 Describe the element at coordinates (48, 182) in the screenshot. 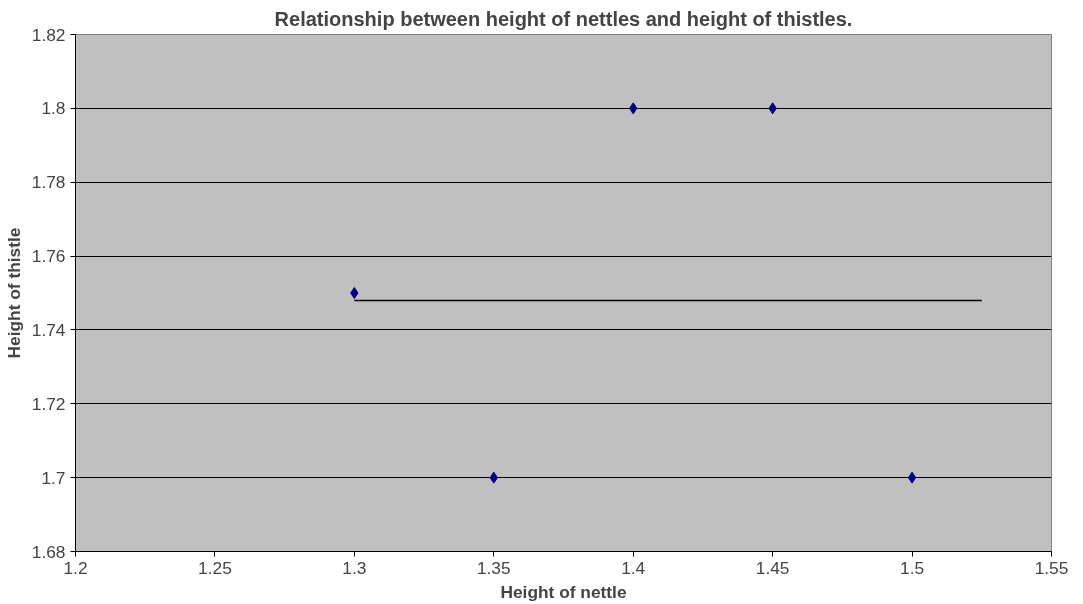

I see `y-tick-label: 1.78` at that location.